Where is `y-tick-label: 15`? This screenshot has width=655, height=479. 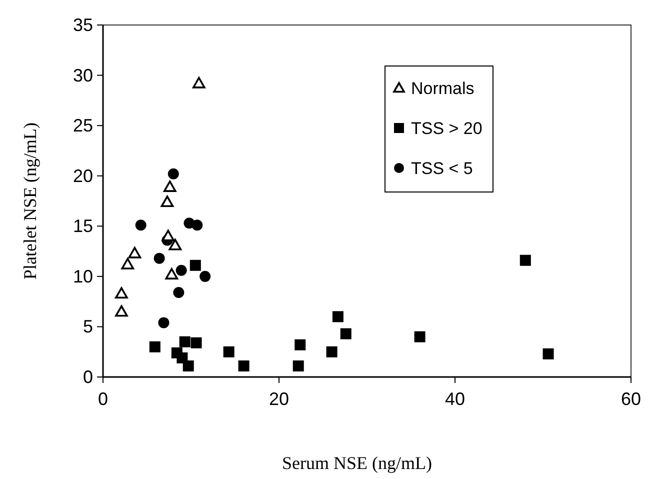
y-tick-label: 15 is located at coordinates (82, 226).